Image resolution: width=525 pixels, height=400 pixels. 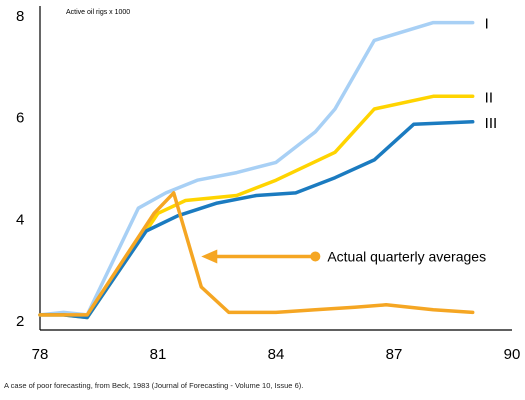 I want to click on series-label: I, so click(x=487, y=24).